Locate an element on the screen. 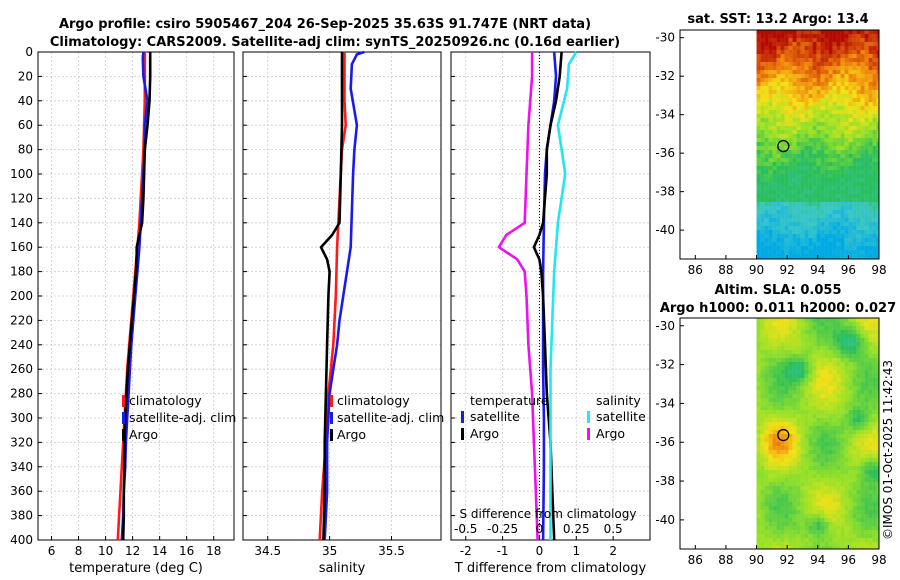 The width and height of the screenshot is (900, 580). legend-label: Argo is located at coordinates (610, 433).